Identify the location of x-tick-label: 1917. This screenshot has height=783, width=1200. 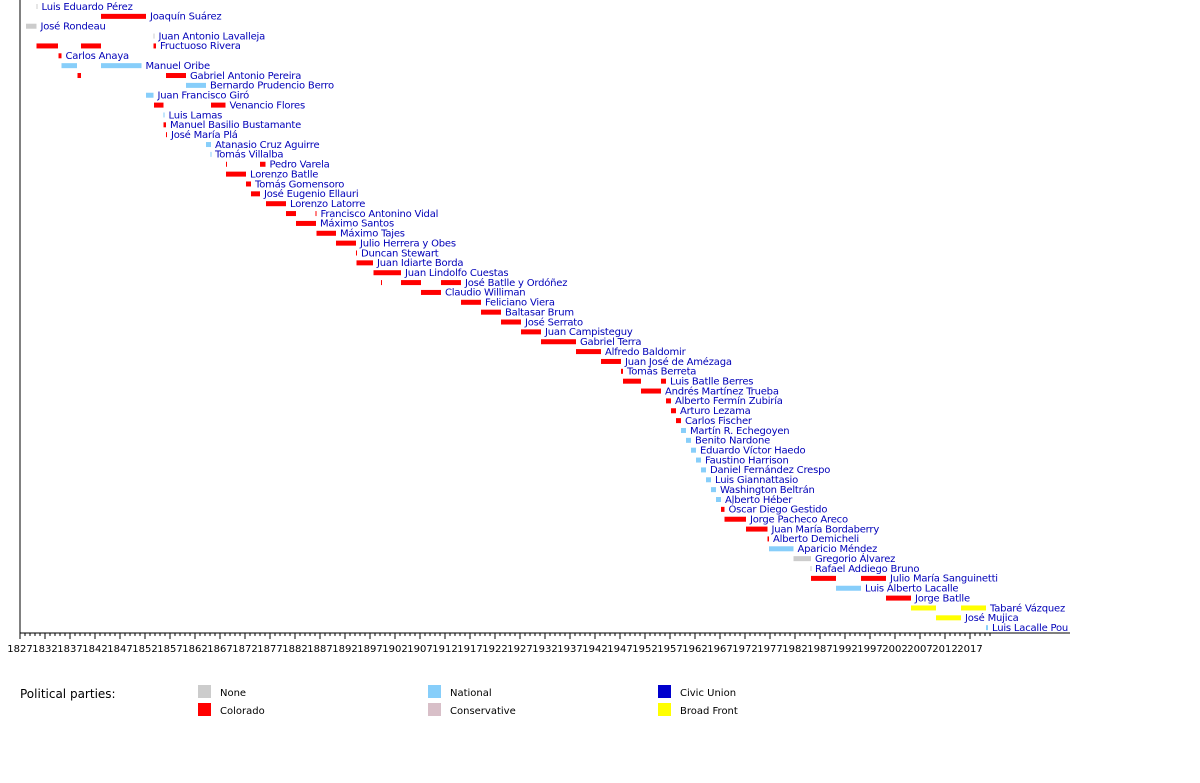
(469, 649).